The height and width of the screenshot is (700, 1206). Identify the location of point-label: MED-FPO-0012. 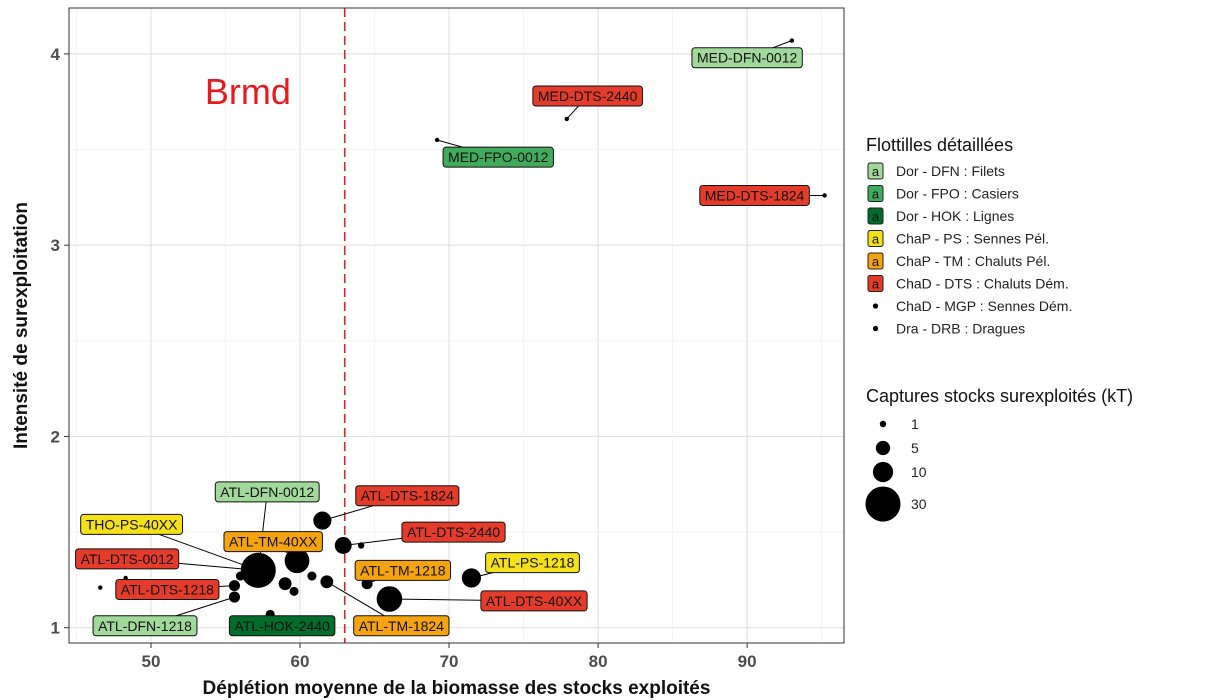
(498, 157).